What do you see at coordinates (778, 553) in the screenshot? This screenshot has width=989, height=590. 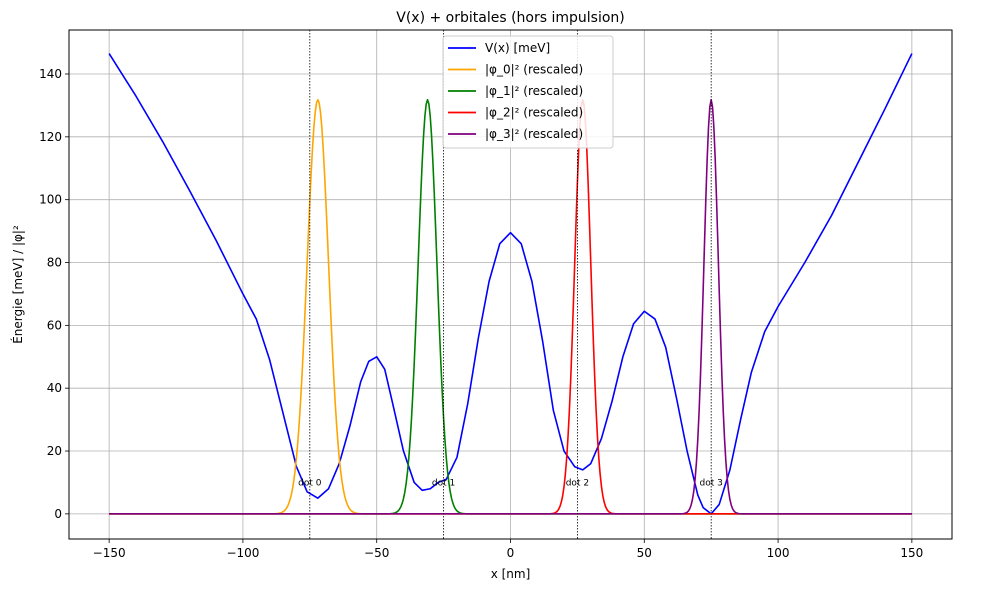 I see `x-tick-label: 100` at bounding box center [778, 553].